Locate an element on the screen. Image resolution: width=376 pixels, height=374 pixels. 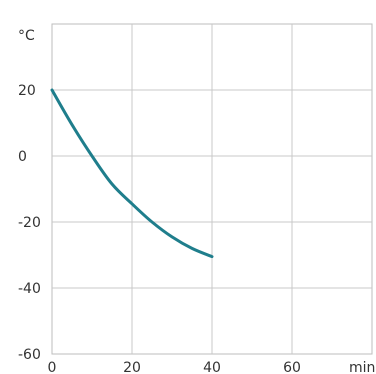
x-axis-label: min is located at coordinates (362, 367).